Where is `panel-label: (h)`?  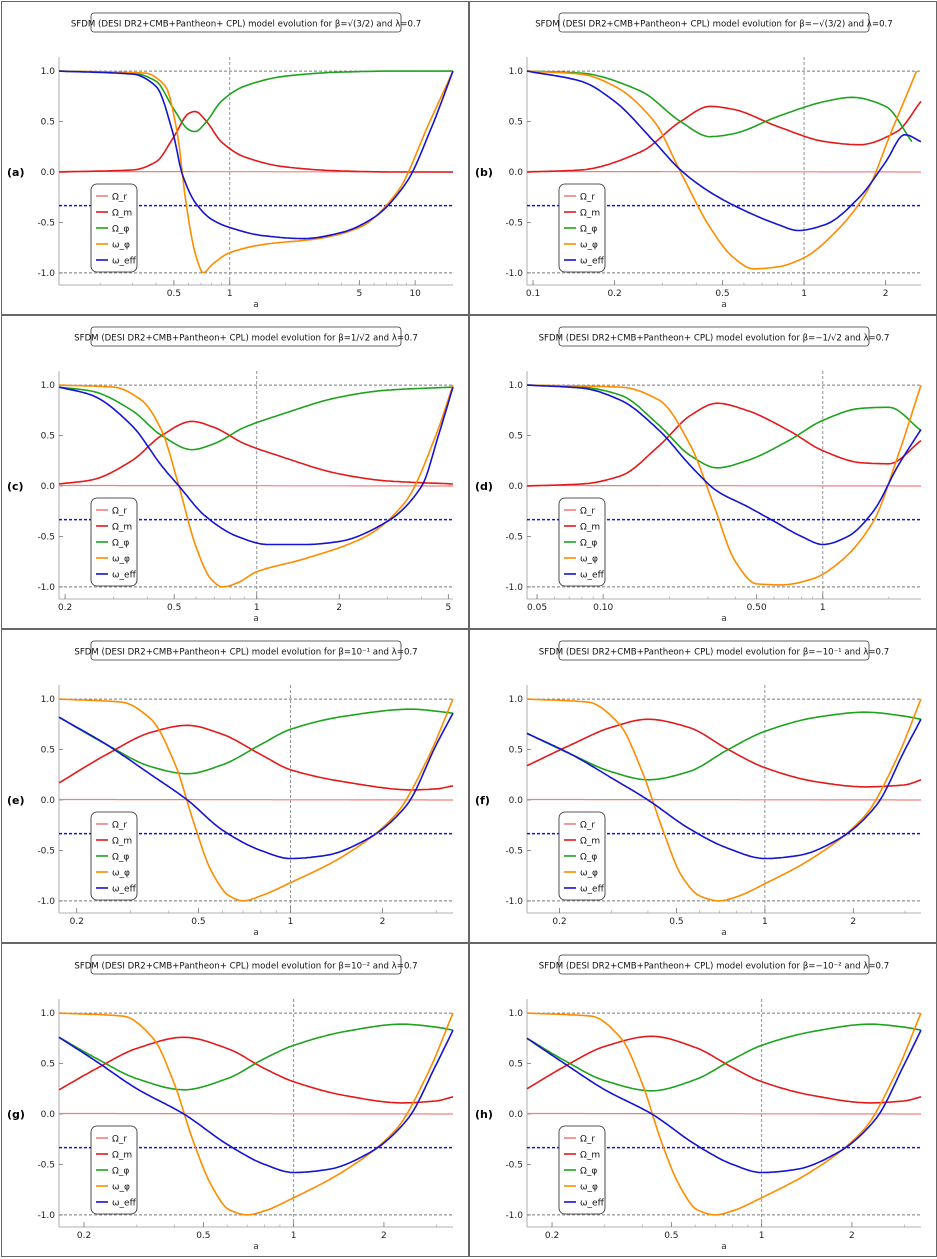 panel-label: (h) is located at coordinates (484, 1114).